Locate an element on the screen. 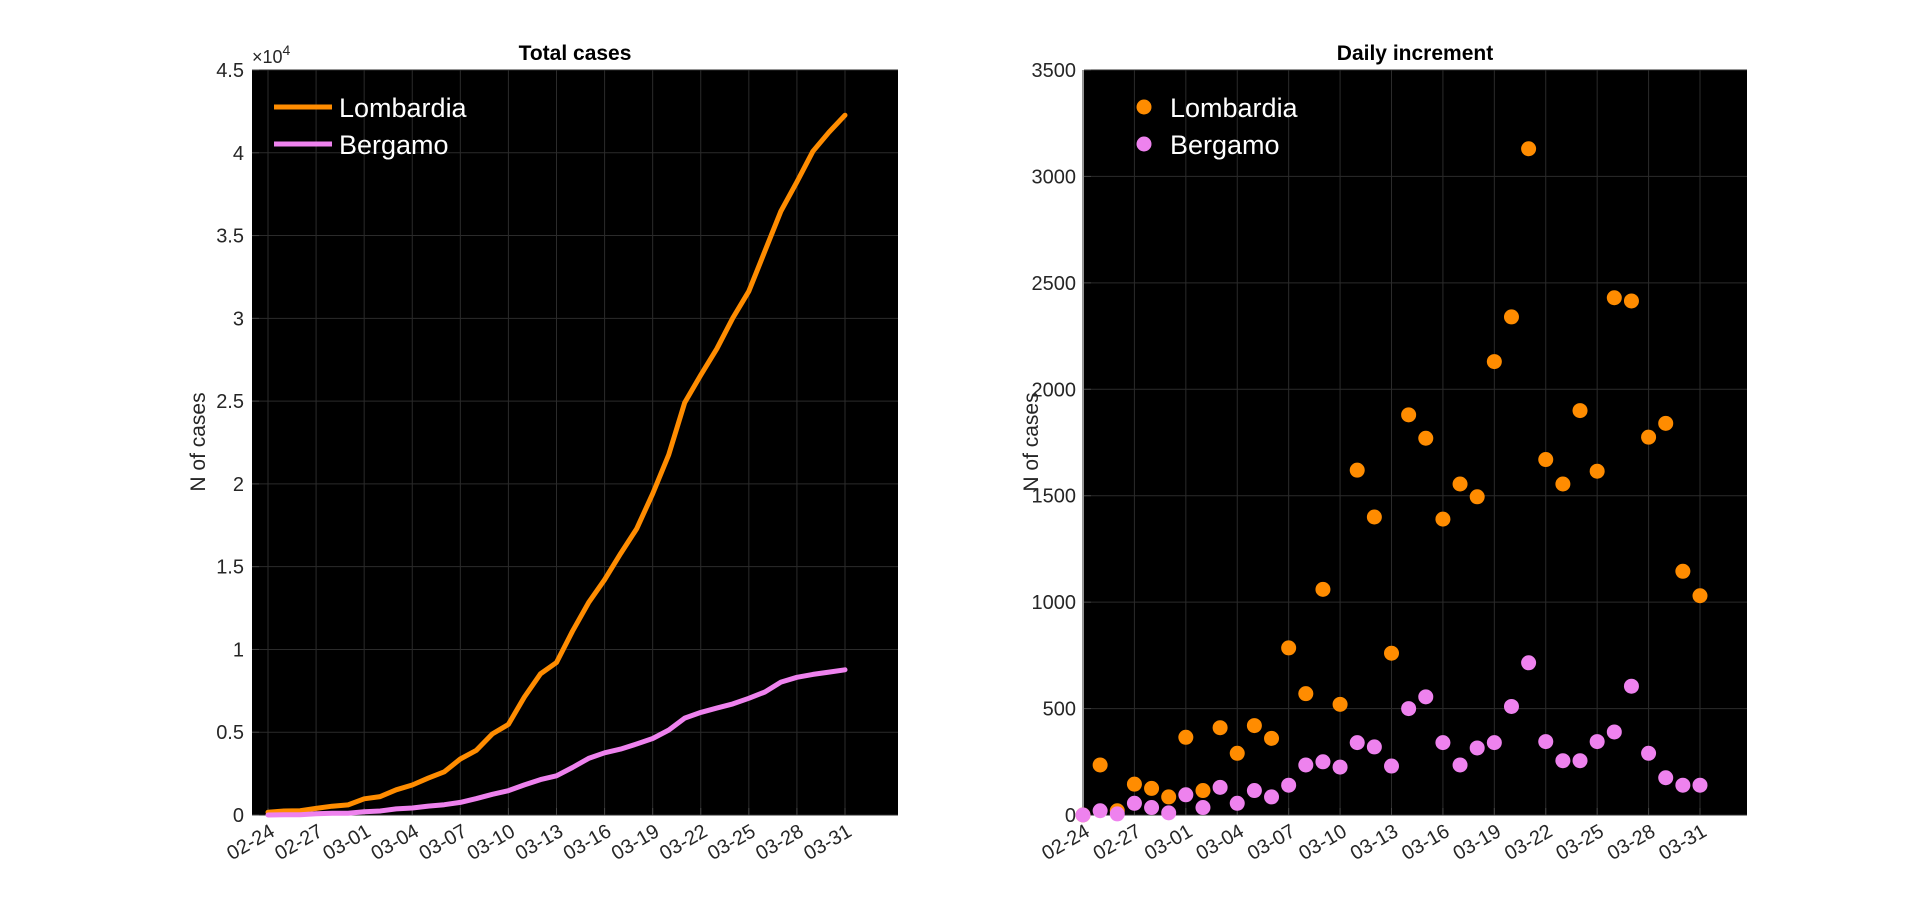  y-tick-label: 1000 is located at coordinates (1054, 603).